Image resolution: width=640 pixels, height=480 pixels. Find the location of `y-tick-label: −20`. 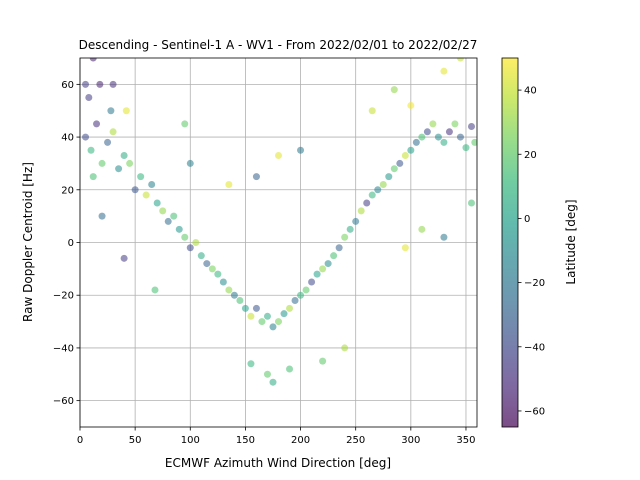

y-tick-label: −20 is located at coordinates (63, 296).